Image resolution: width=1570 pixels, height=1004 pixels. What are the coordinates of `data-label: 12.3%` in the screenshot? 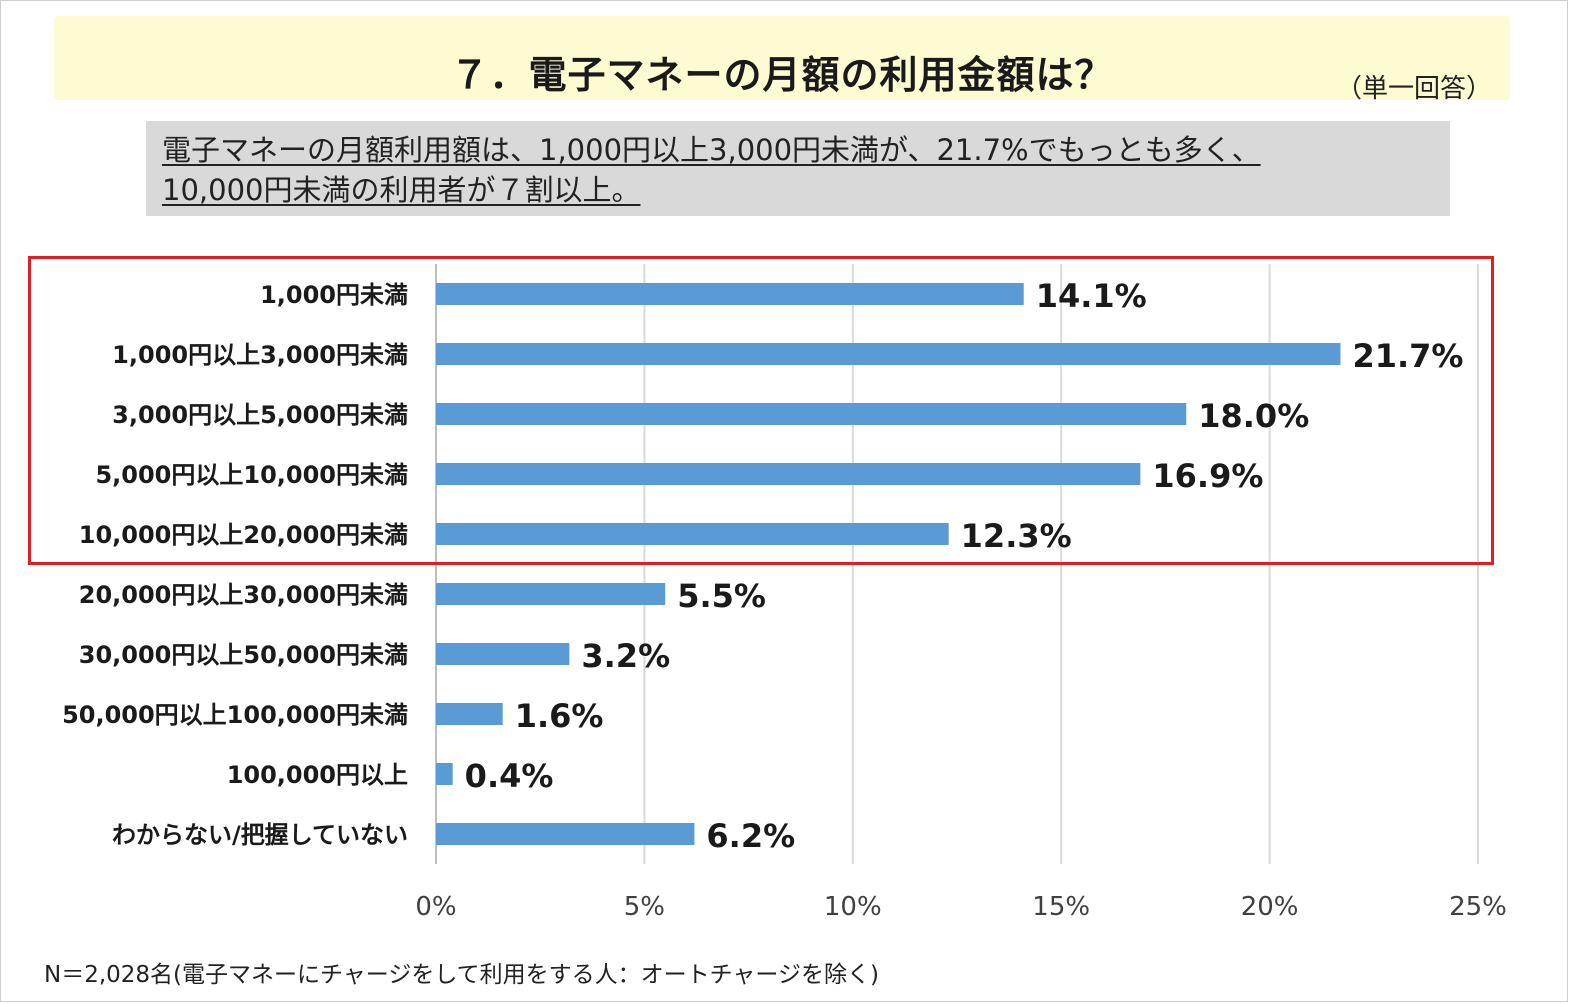 It's located at (1016, 536).